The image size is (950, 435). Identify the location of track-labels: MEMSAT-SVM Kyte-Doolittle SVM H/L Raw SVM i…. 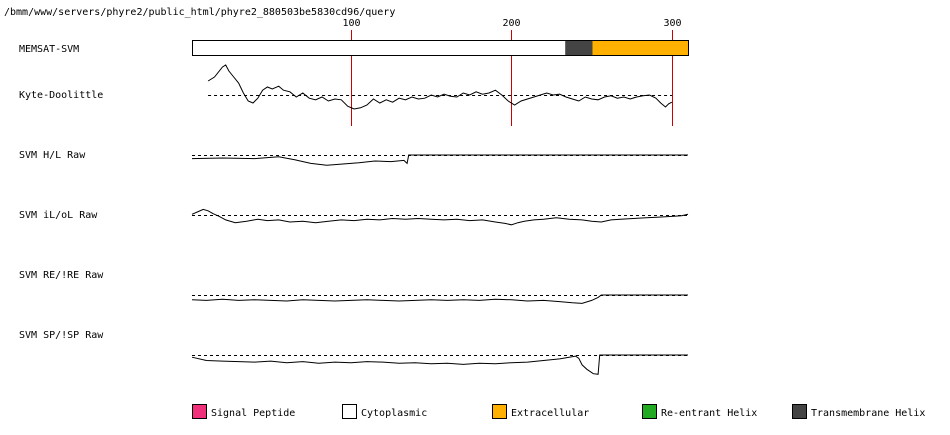
(61, 192).